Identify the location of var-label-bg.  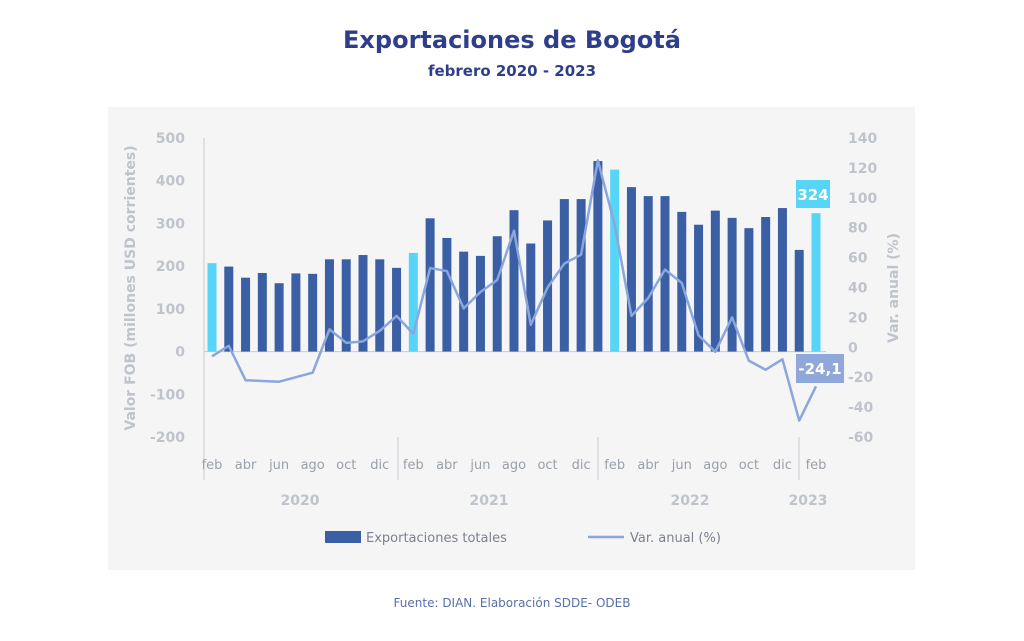
(820, 368).